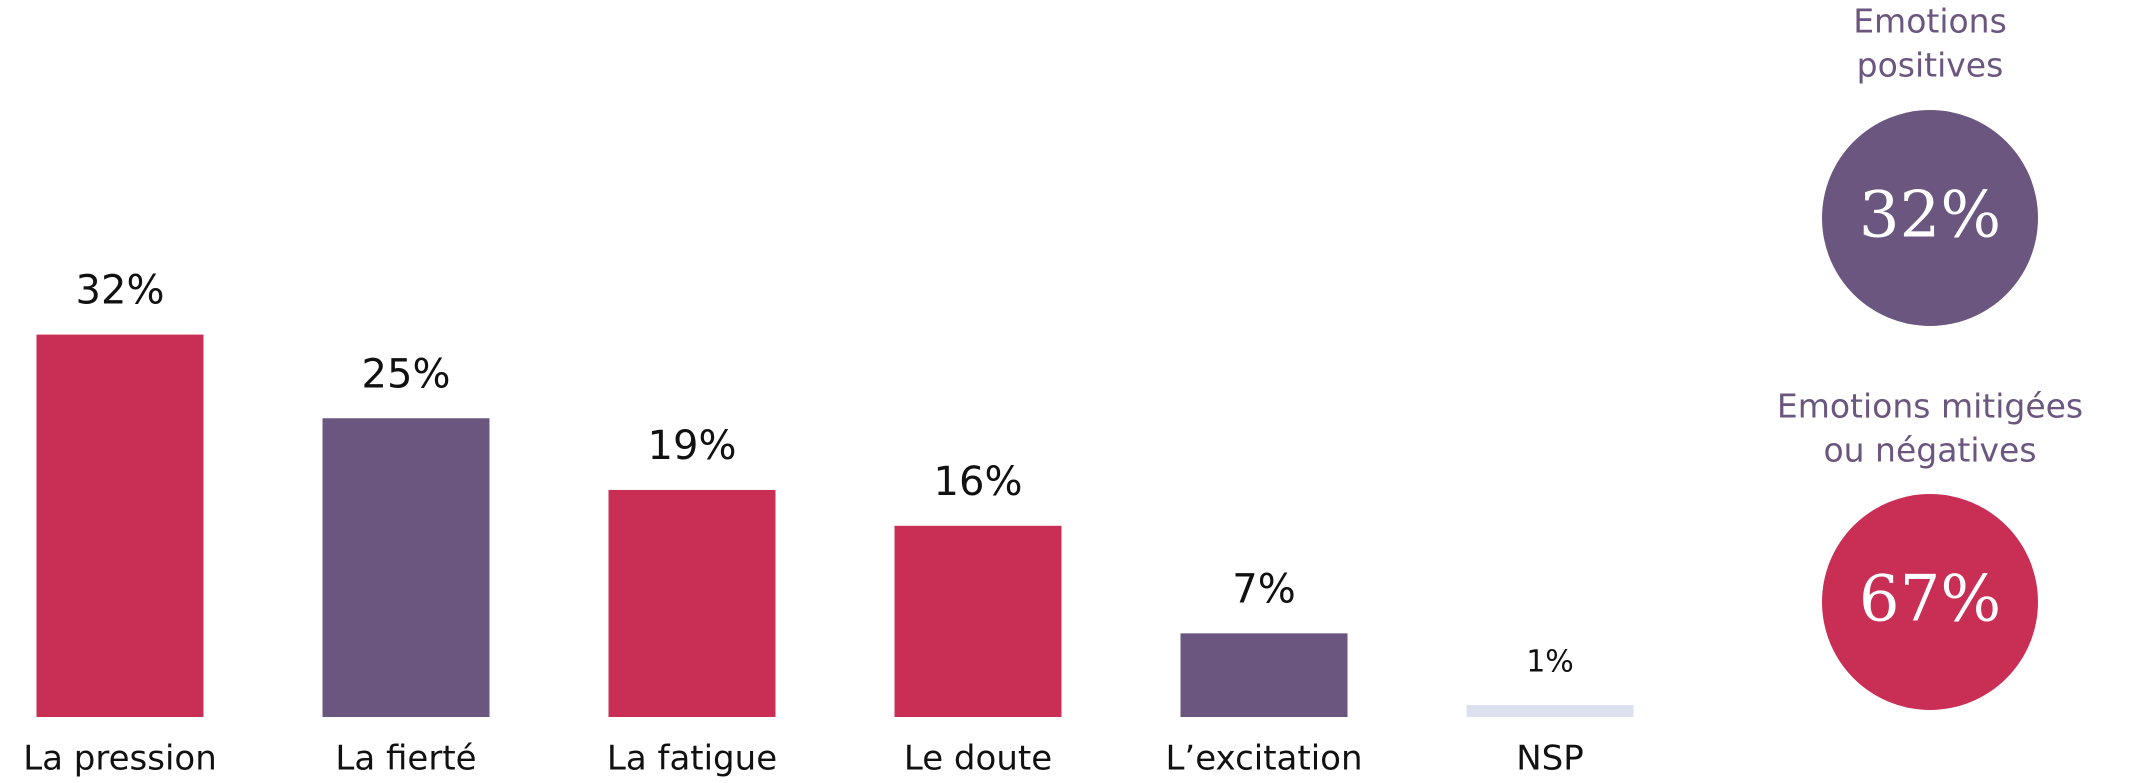 This screenshot has height=783, width=2134. What do you see at coordinates (692, 759) in the screenshot?
I see `x-tick-label: La fatigue` at bounding box center [692, 759].